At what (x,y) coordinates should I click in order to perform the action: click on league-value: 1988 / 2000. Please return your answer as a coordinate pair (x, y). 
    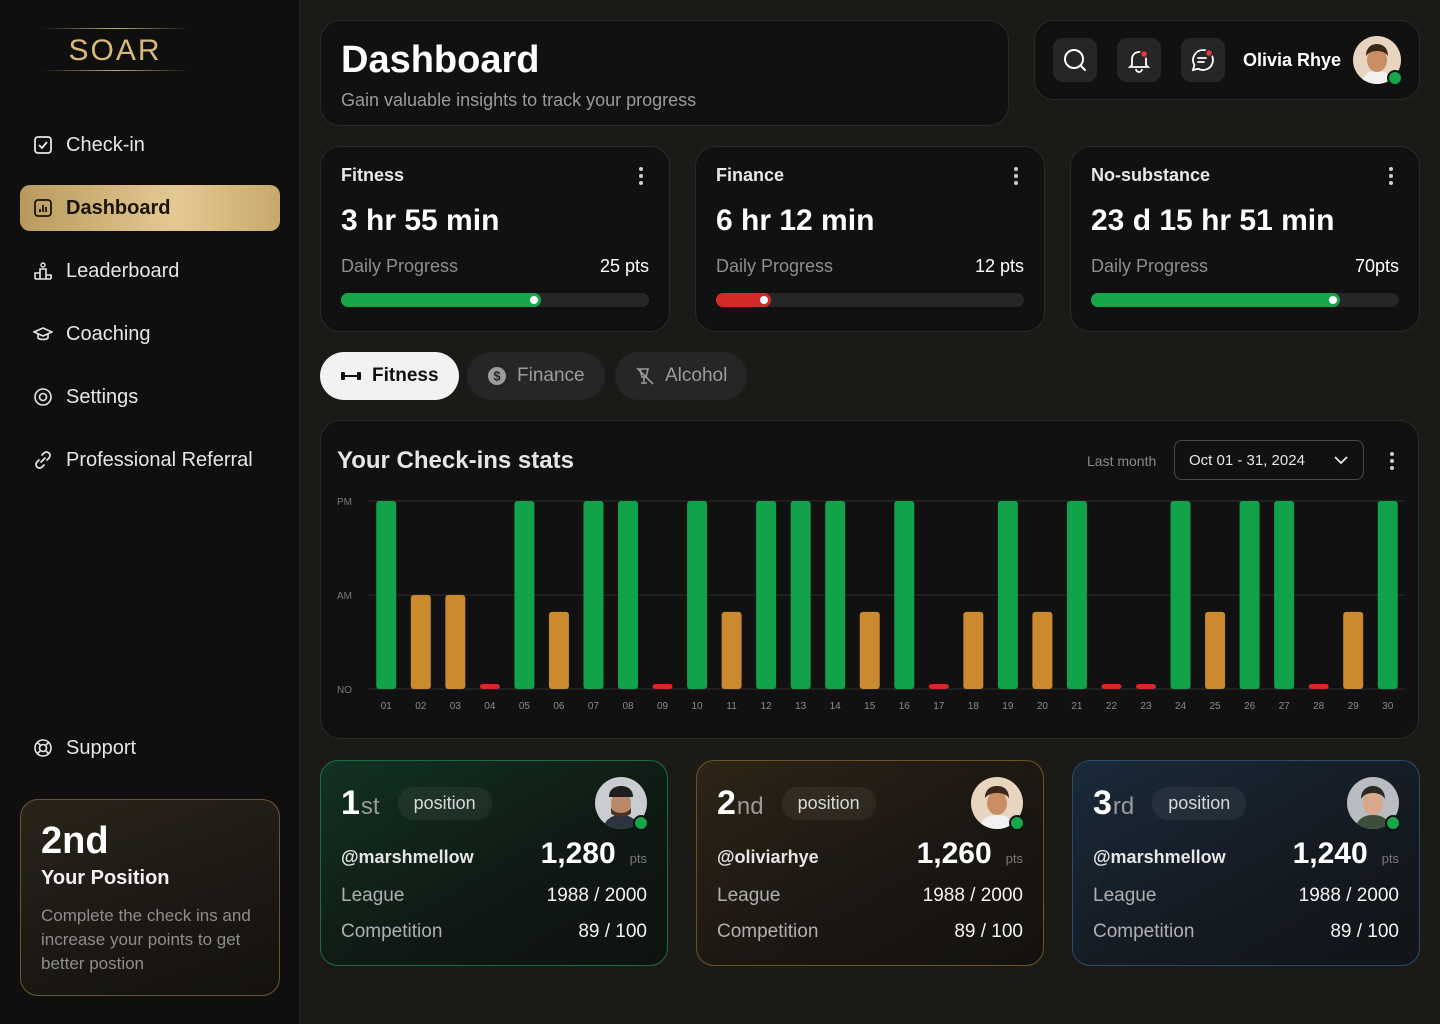
    Looking at the image, I should click on (972, 895).